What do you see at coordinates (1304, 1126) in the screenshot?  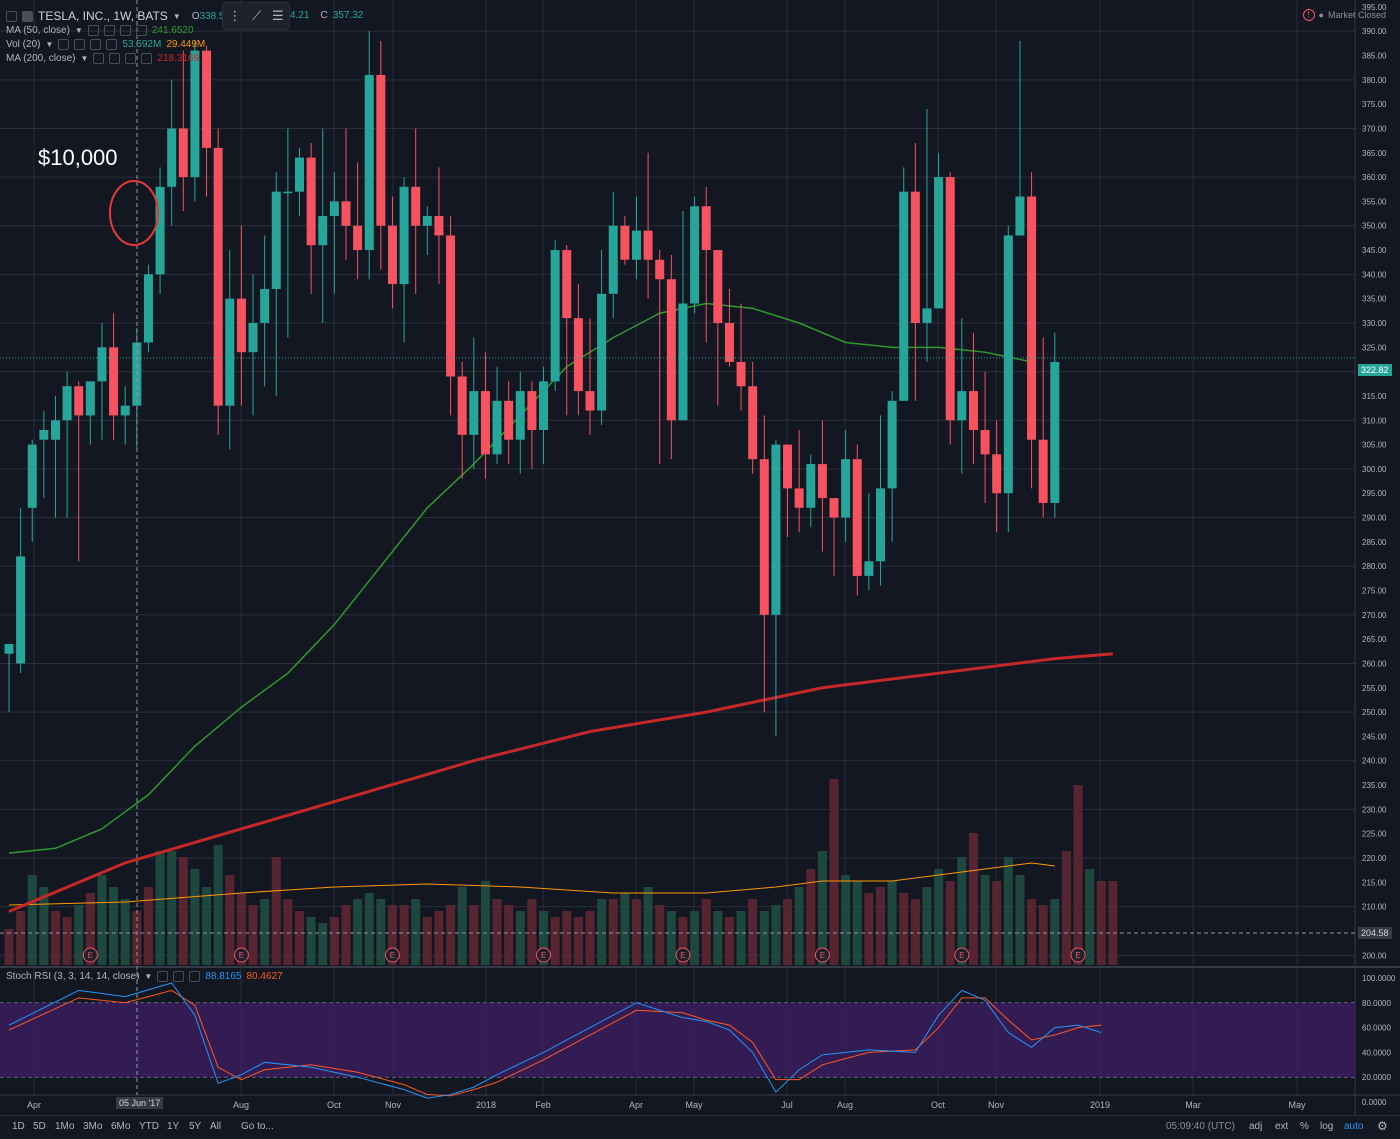 I see `percent-toggle: %` at bounding box center [1304, 1126].